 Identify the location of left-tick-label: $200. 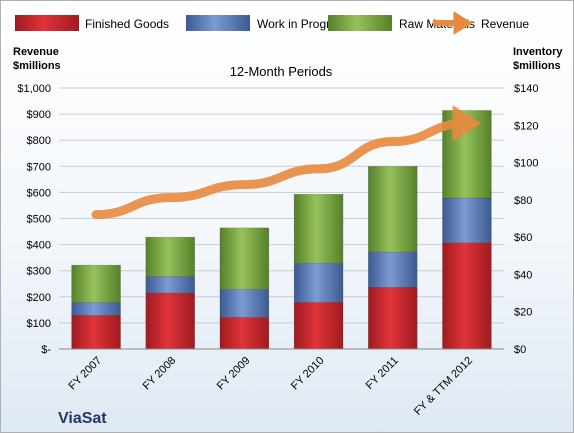
(39, 298).